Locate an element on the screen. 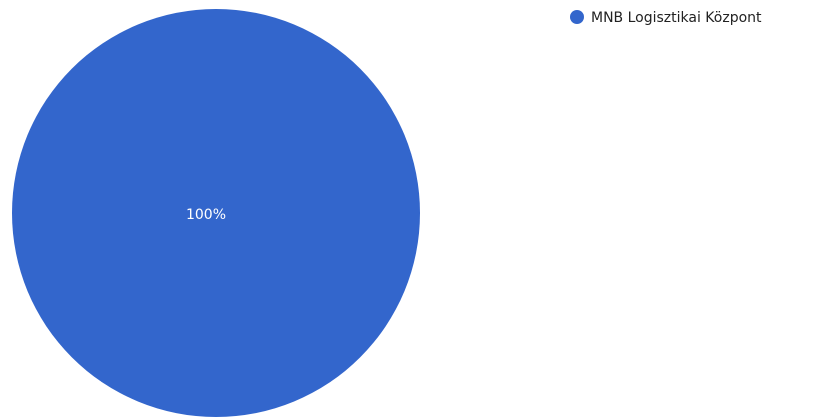  legend-marker is located at coordinates (577, 17).